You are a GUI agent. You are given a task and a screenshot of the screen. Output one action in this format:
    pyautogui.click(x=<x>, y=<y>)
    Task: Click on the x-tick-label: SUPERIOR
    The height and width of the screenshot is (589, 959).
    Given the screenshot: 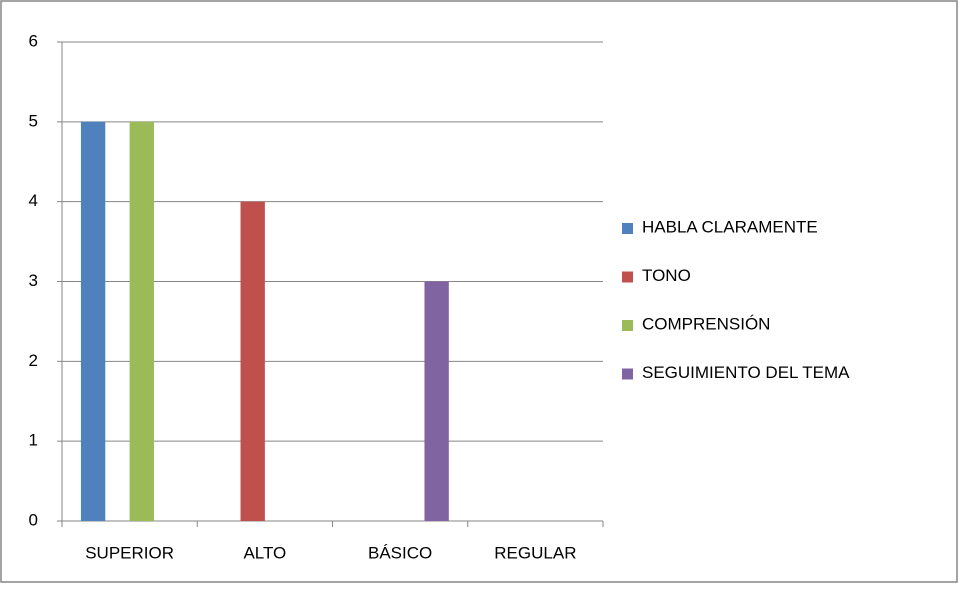 What is the action you would take?
    pyautogui.click(x=129, y=552)
    